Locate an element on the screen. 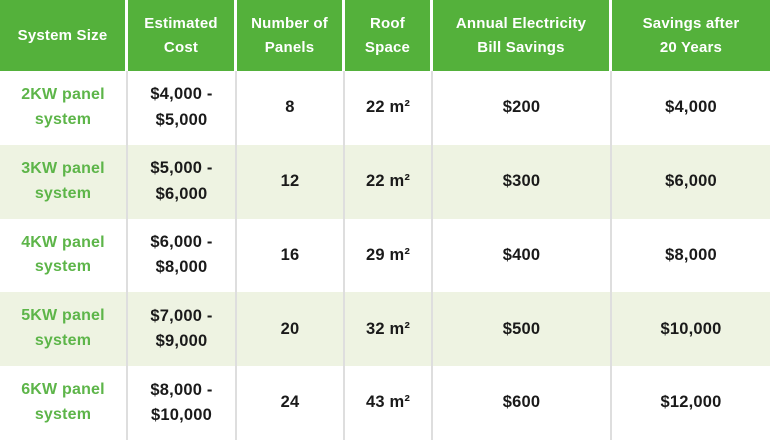 The height and width of the screenshot is (440, 770). cell-panels-2kw: 8 is located at coordinates (291, 108).